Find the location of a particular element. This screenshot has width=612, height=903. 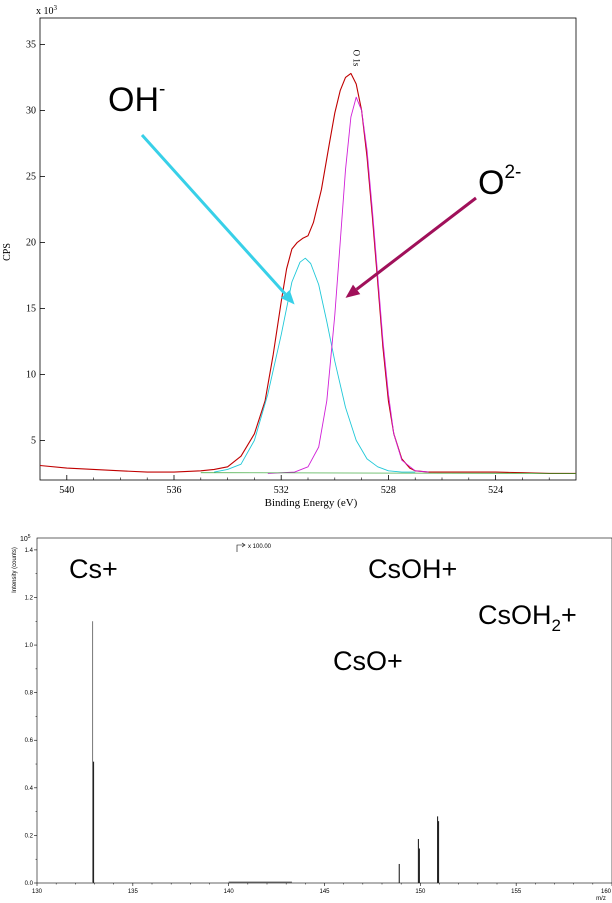

xps-y-tick-label: 5 is located at coordinates (33, 440).